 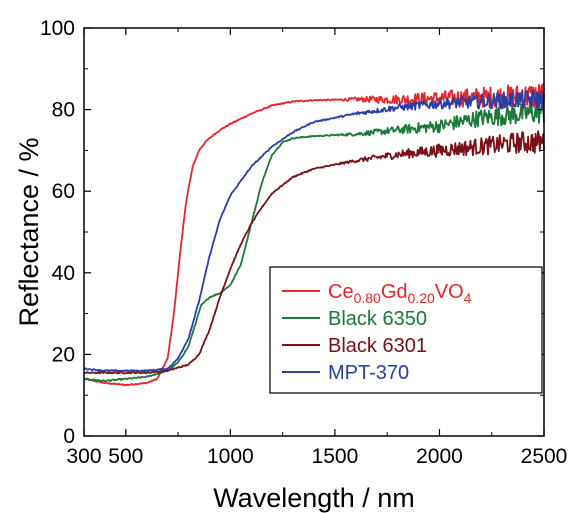 I want to click on legend-label-2: Black 6301, so click(x=377, y=346).